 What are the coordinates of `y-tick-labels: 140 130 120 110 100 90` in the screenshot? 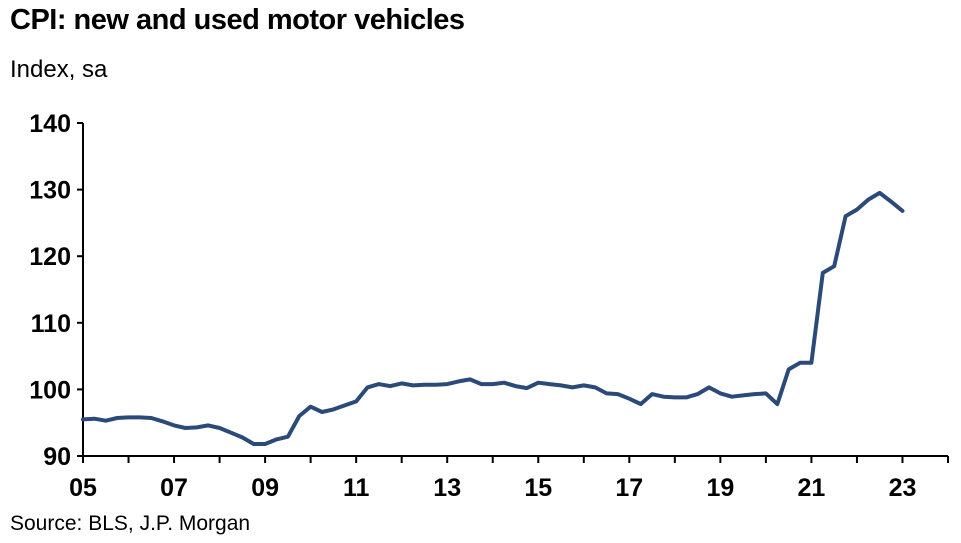 It's located at (50, 290).